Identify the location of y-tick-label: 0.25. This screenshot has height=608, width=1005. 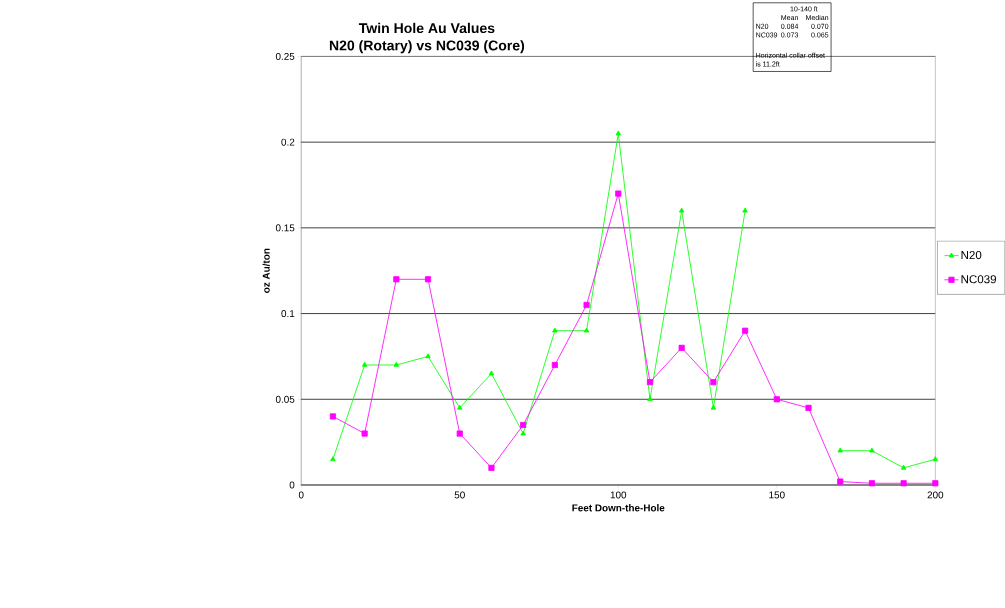
(285, 56).